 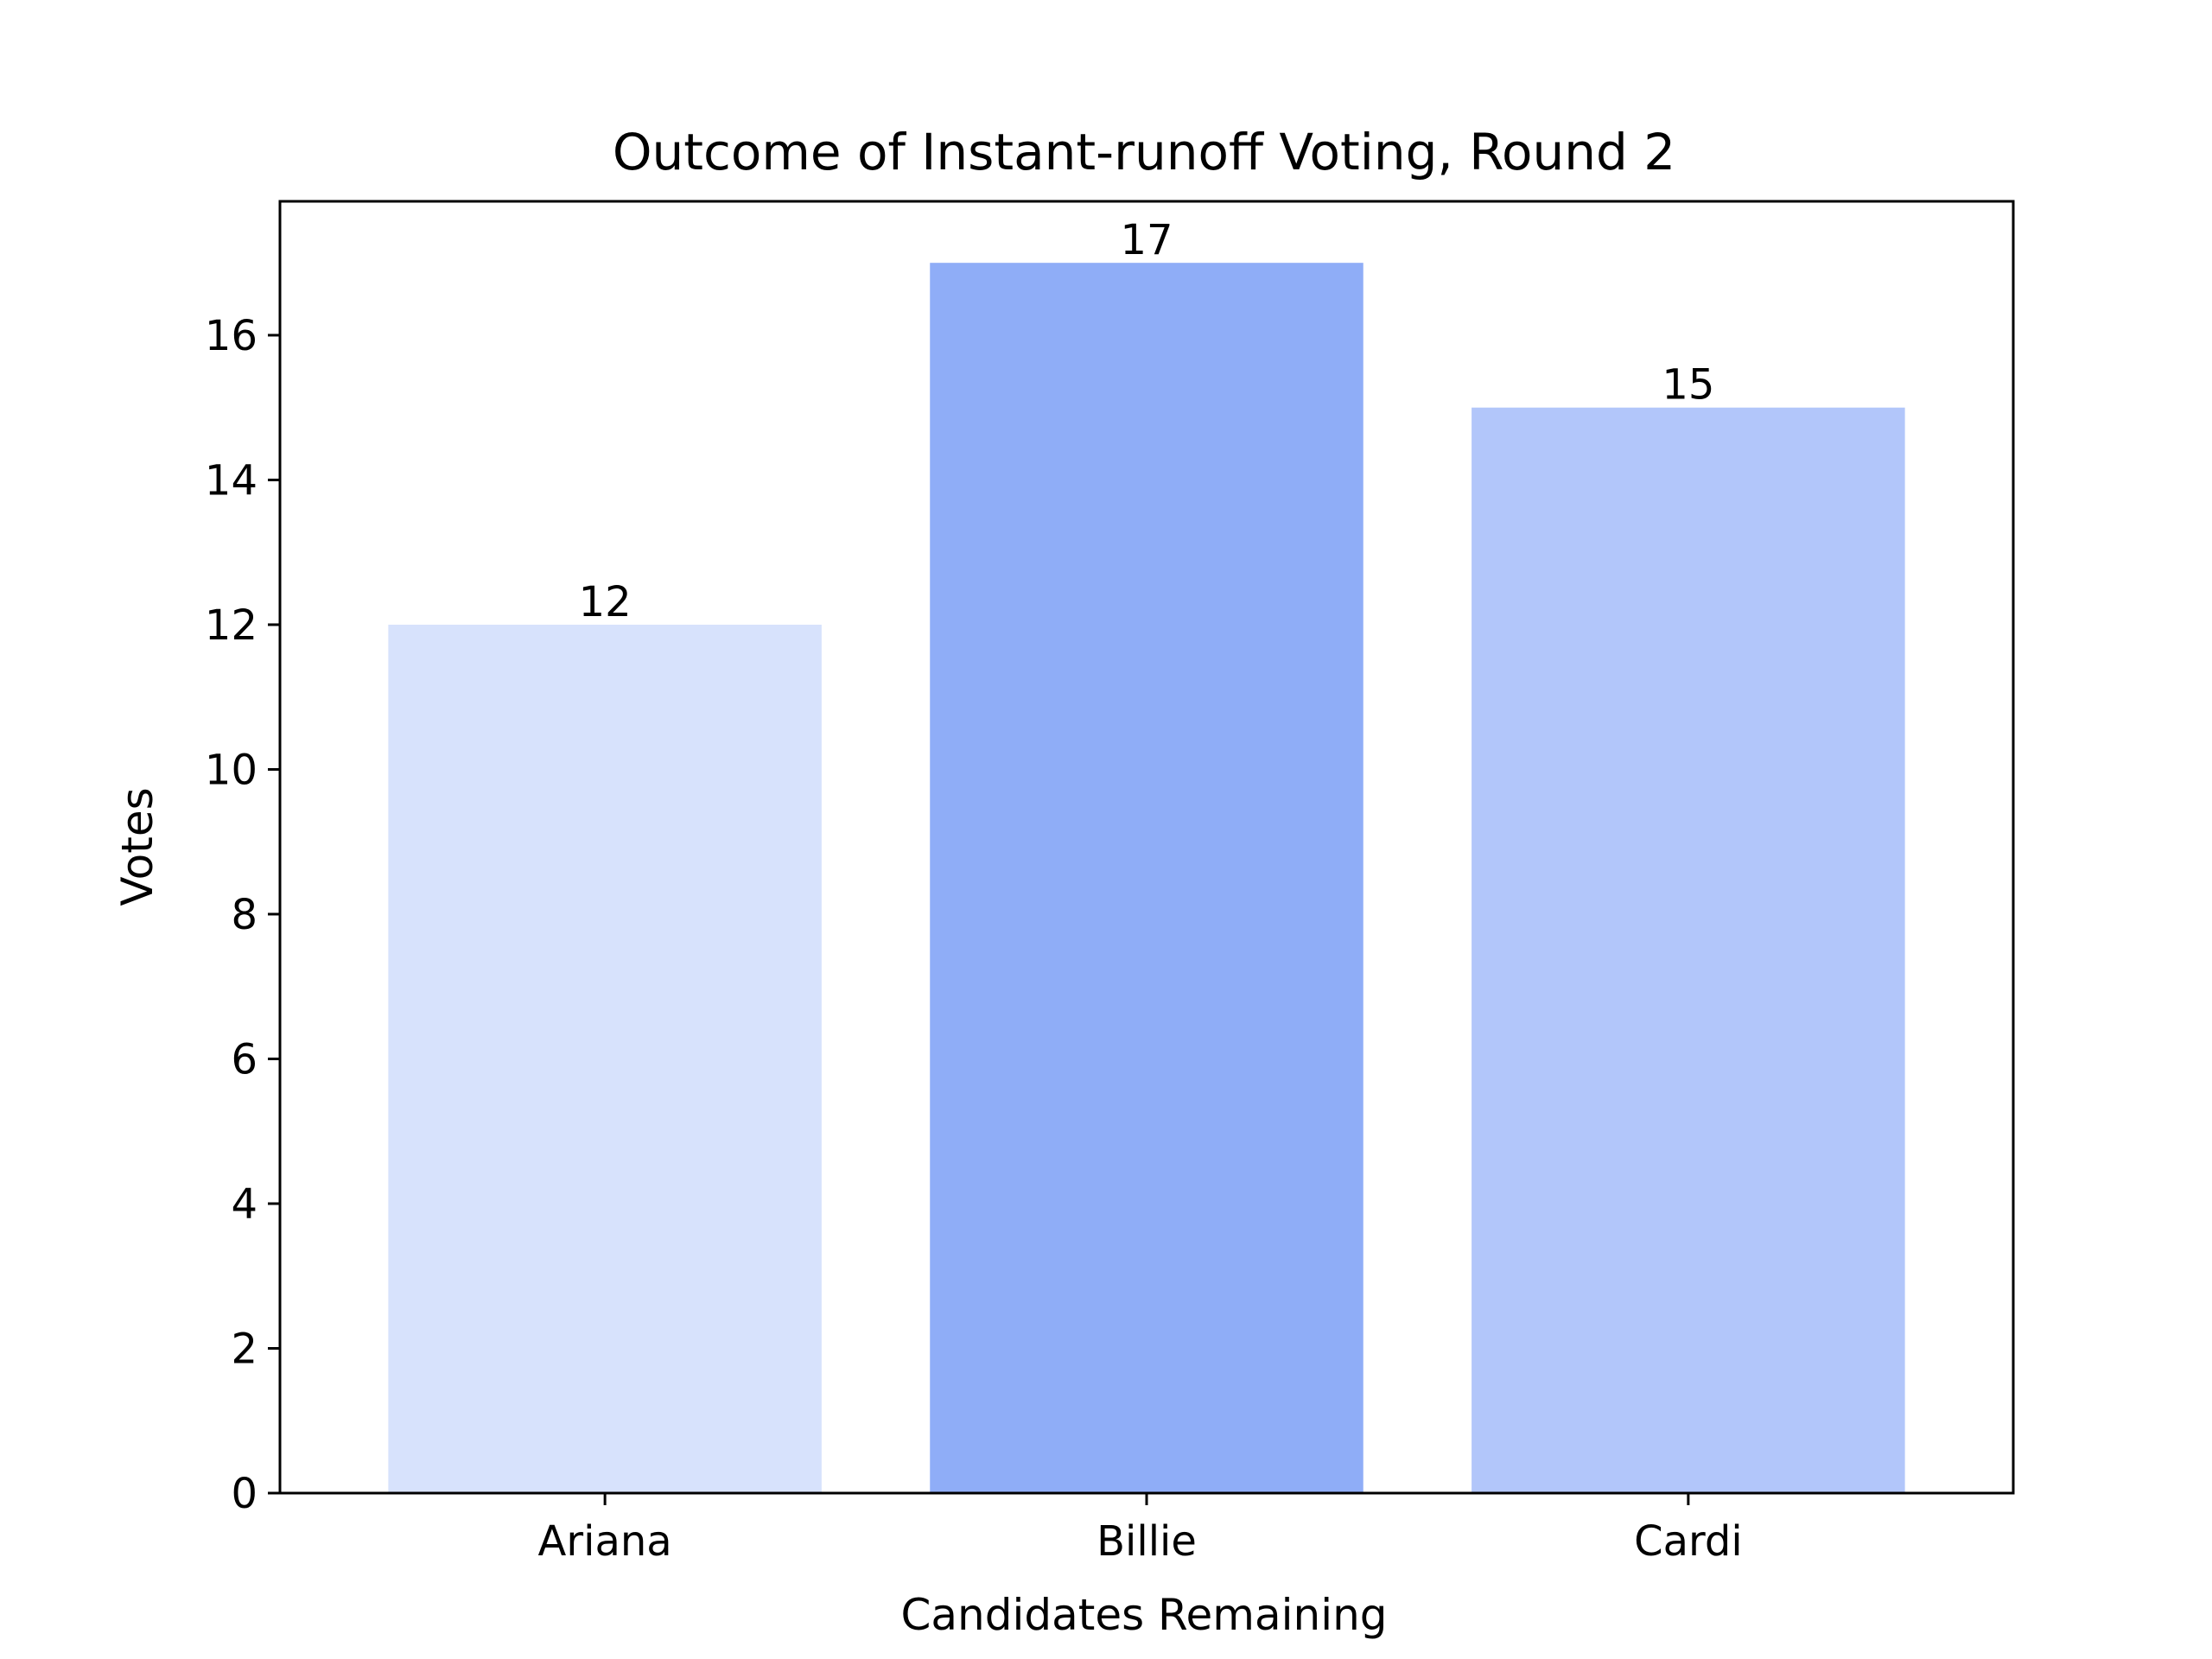 I want to click on bar-ariana, so click(x=605, y=1058).